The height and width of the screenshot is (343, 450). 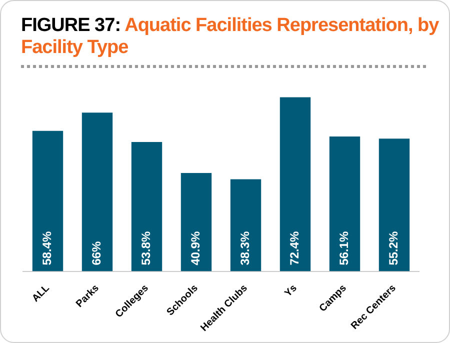 I want to click on data-label: 40.9%, so click(x=195, y=248).